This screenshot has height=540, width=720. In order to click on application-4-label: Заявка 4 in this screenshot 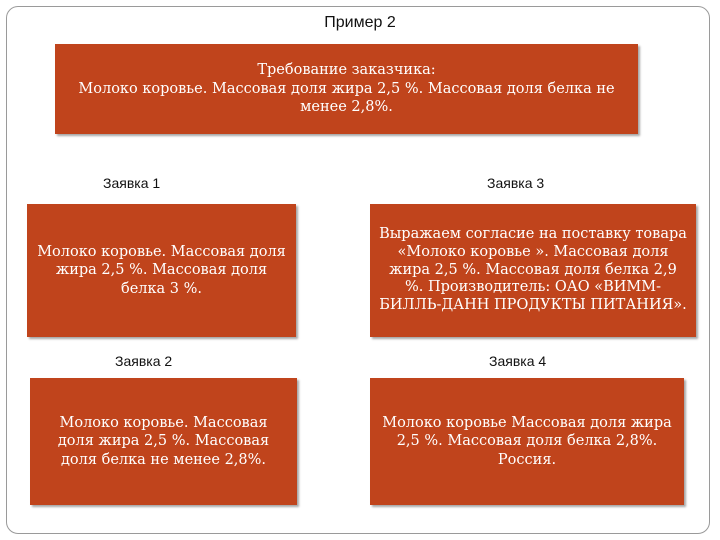, I will do `click(518, 361)`.